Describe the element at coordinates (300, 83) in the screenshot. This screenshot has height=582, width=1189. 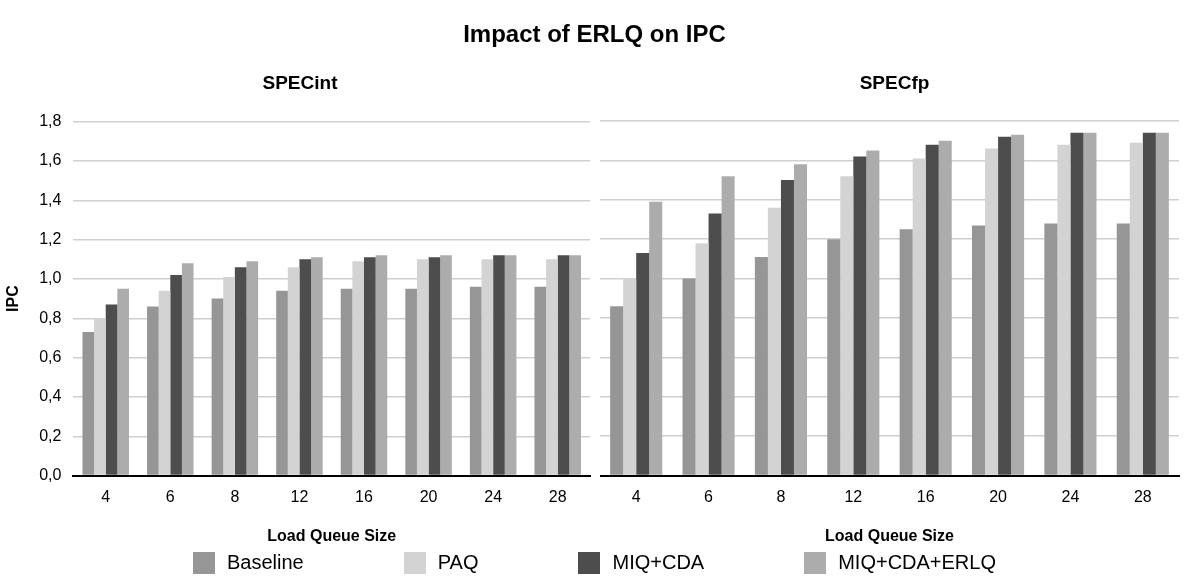
I see `chart-subtitle: SPECint` at that location.